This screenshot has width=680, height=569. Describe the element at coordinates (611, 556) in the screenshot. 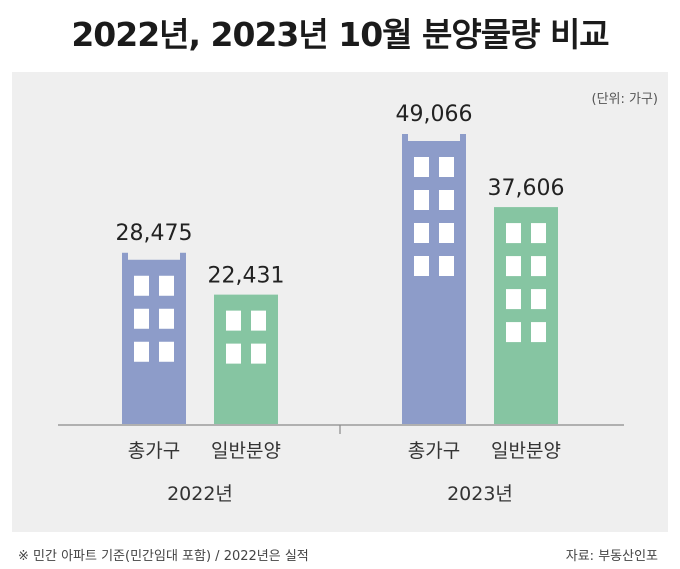

I see `source-note: 자료: 부동산인포` at that location.